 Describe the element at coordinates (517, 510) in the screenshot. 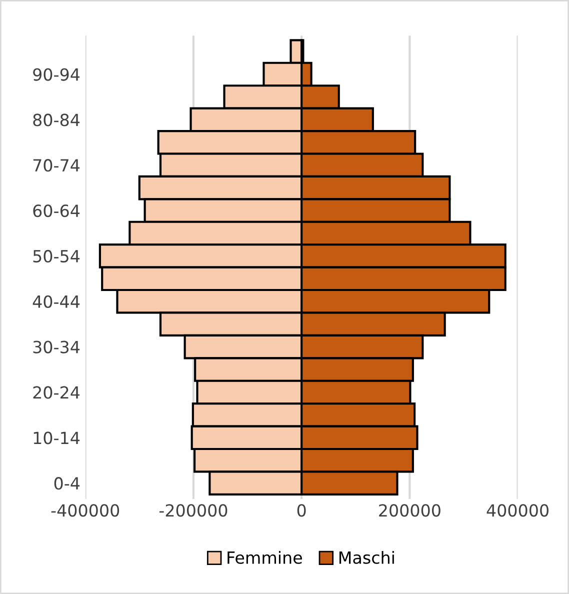

I see `x-tick-label: 400000` at that location.